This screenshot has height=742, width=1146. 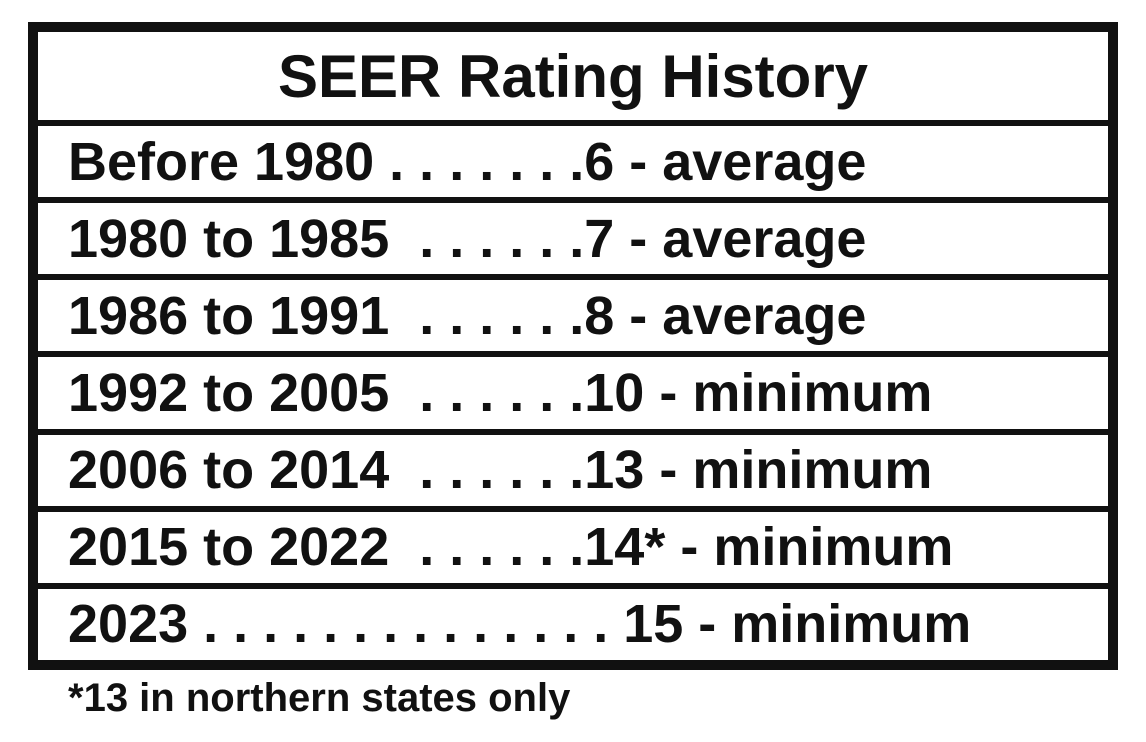 What do you see at coordinates (573, 470) in the screenshot?
I see `table-row: 2006 to 2014 . . . . . .13 - minimum` at bounding box center [573, 470].